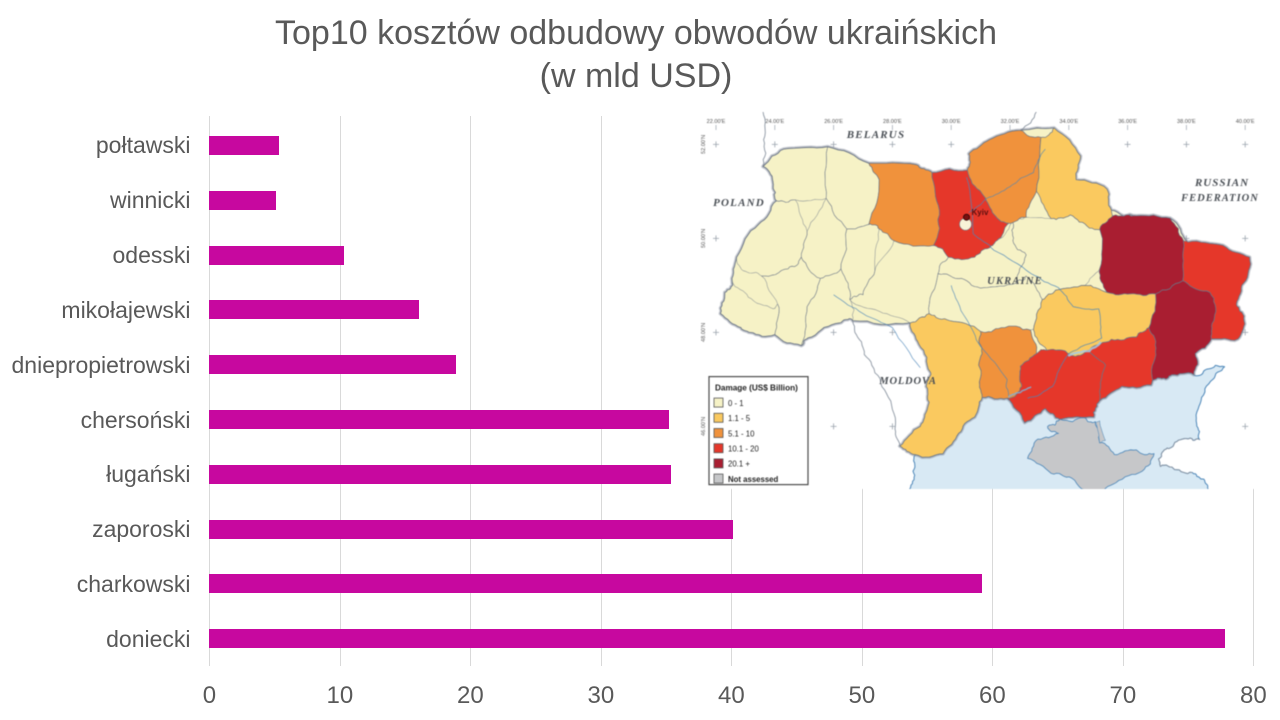 The height and width of the screenshot is (720, 1280). I want to click on svg-text: Not assessed, so click(753, 479).